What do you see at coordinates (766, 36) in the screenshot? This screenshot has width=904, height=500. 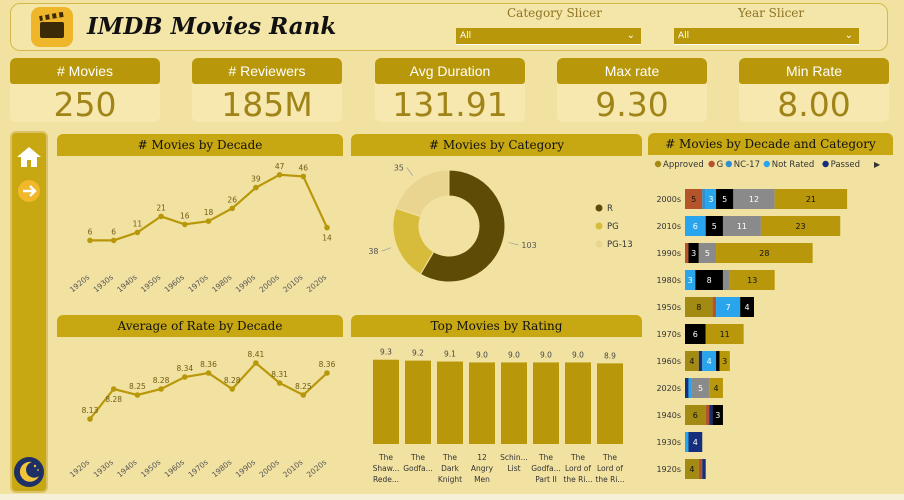 I see `year-slicer-dropdown: All ⌄` at bounding box center [766, 36].